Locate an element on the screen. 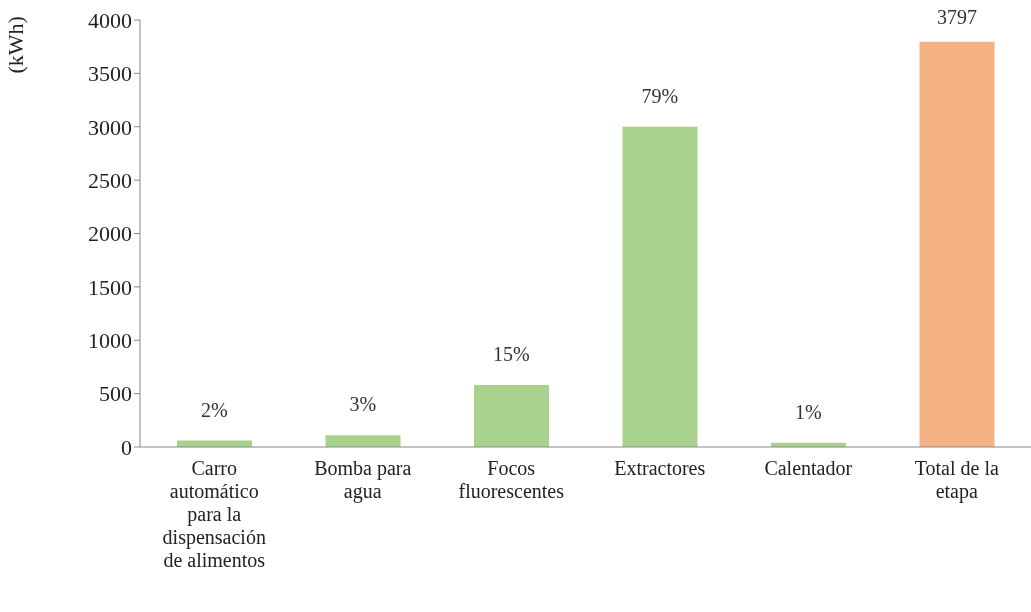 Image resolution: width=1031 pixels, height=612 pixels. y-tick-label: 4000 is located at coordinates (110, 20).